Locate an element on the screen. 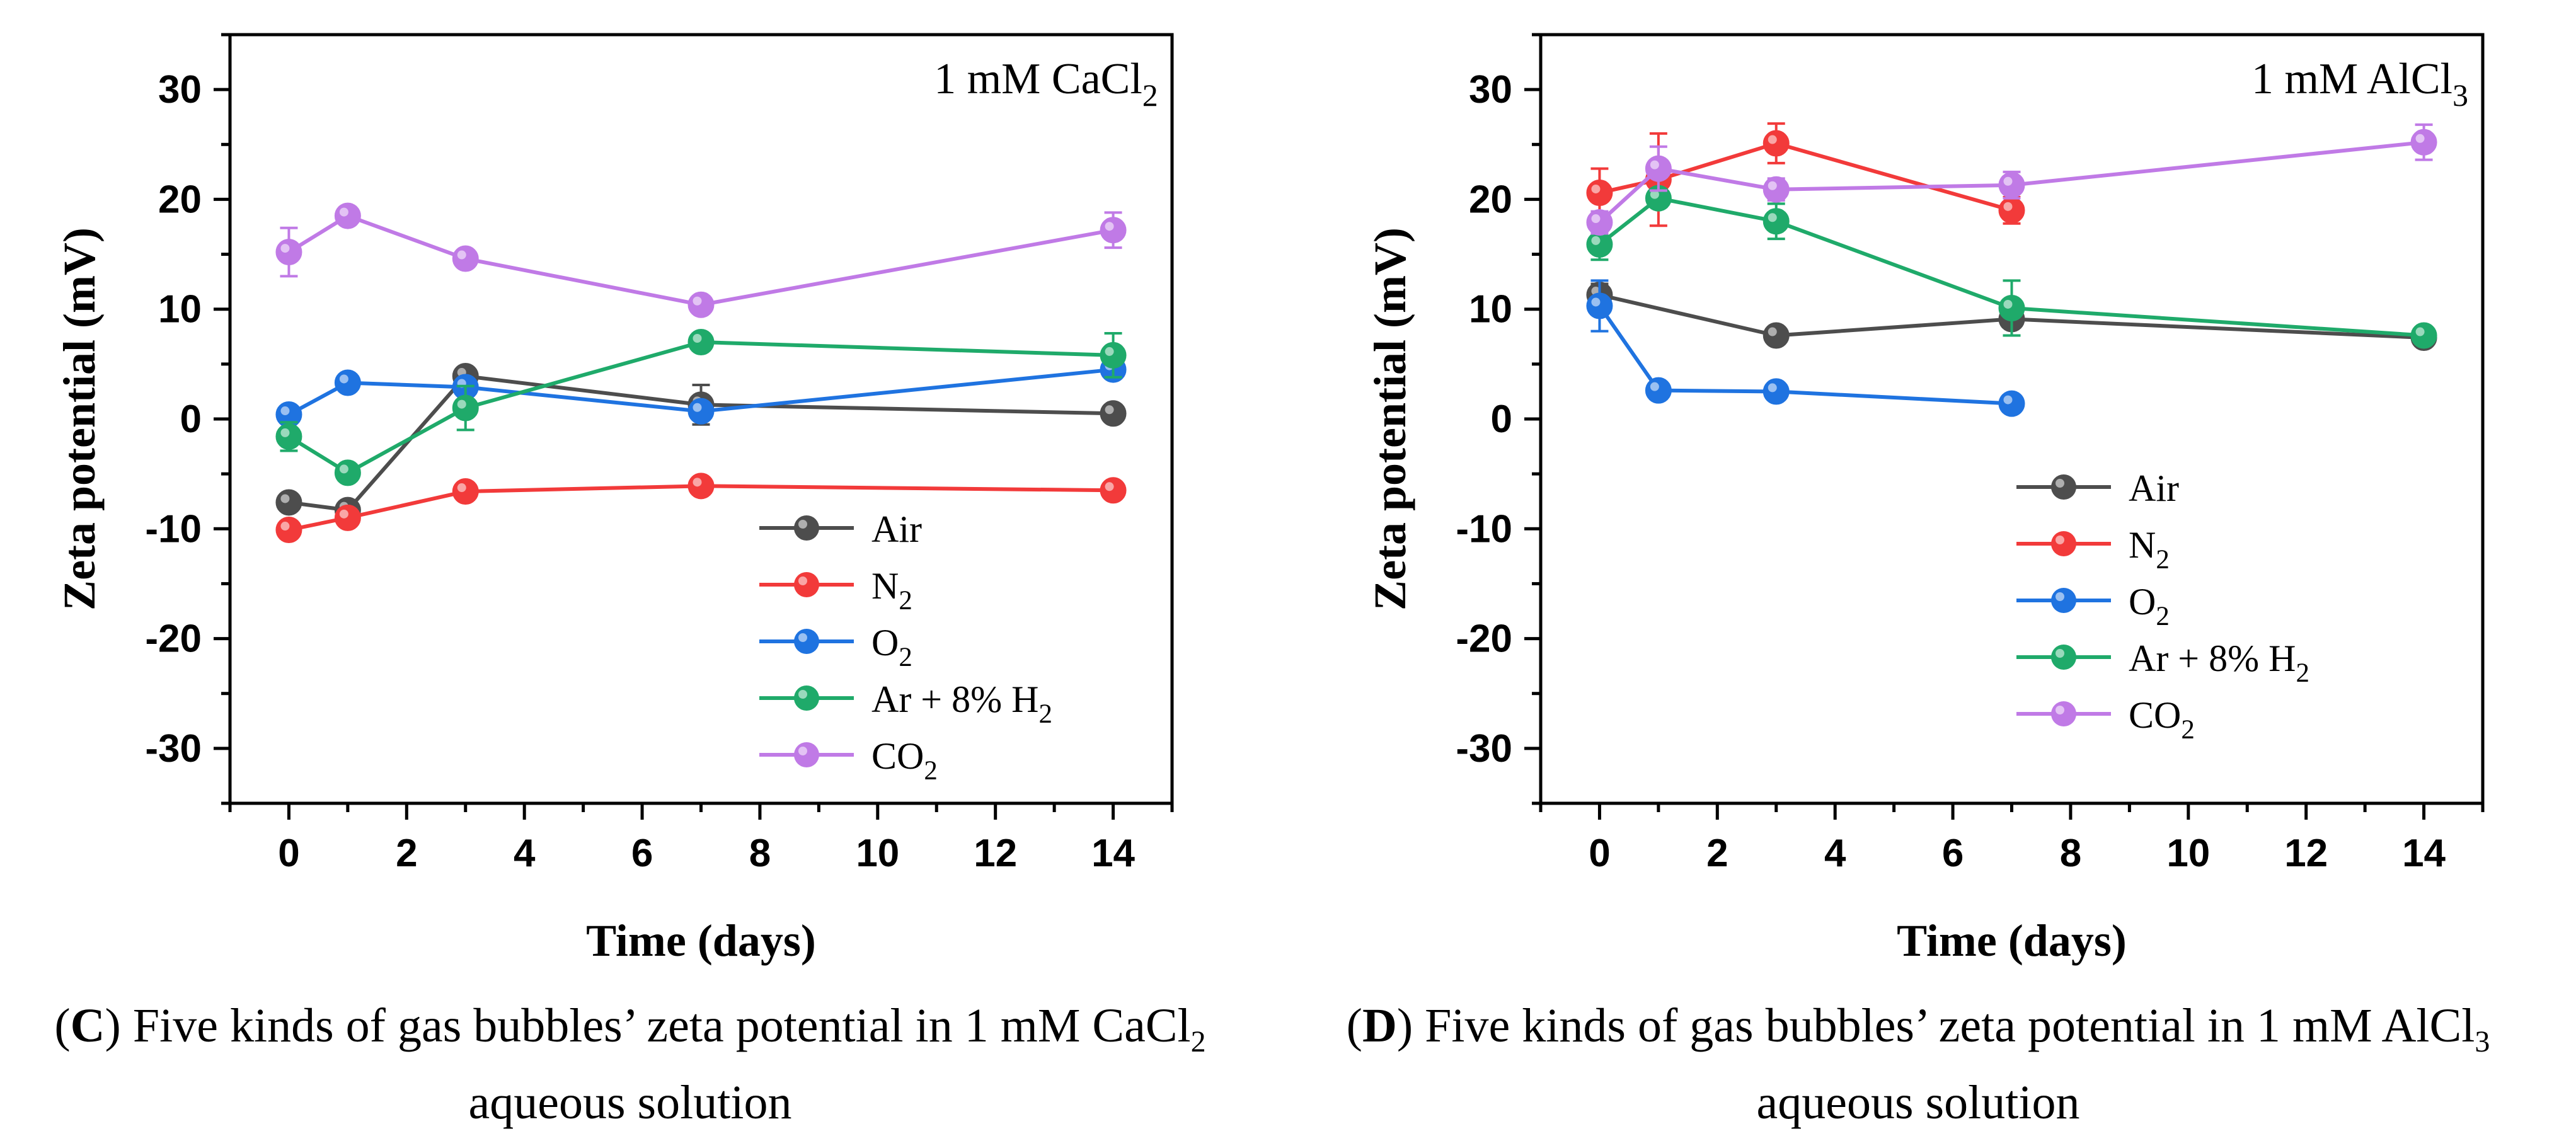 This screenshot has width=2576, height=1141. chart-annotation: 1 mM CaCl2 is located at coordinates (1046, 84).